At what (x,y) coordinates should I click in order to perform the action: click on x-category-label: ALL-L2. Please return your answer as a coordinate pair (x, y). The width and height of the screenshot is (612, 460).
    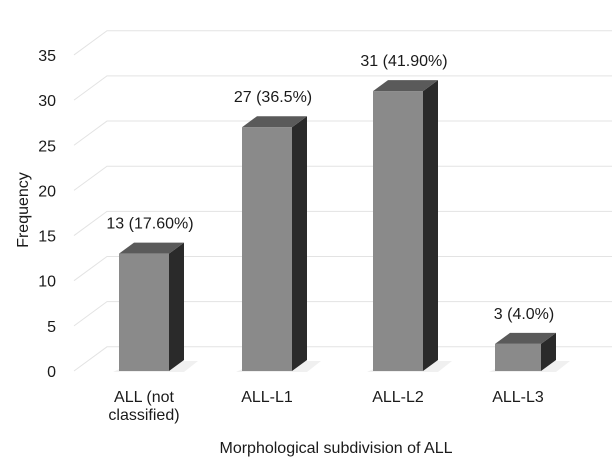
    Looking at the image, I should click on (398, 397).